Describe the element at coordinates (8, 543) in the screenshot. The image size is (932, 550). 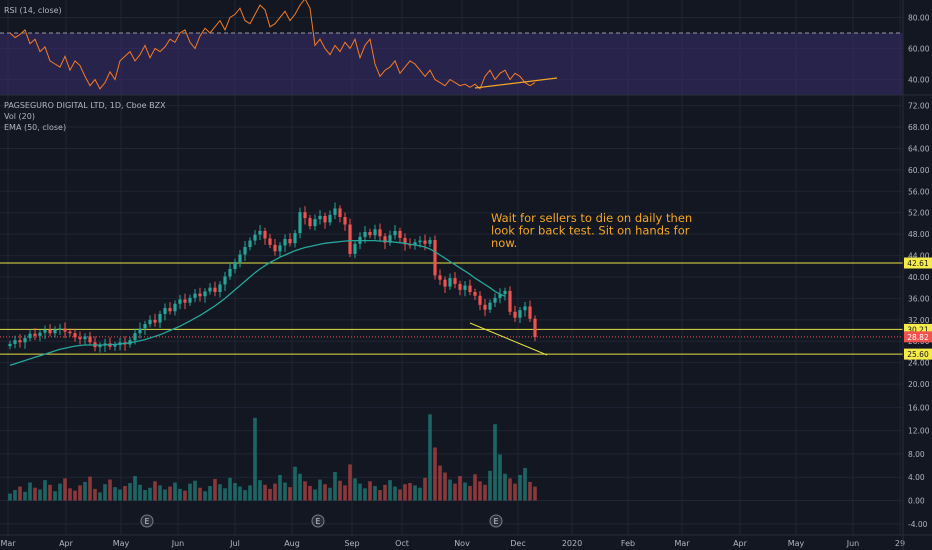
I see `x-tick-label: Mar` at that location.